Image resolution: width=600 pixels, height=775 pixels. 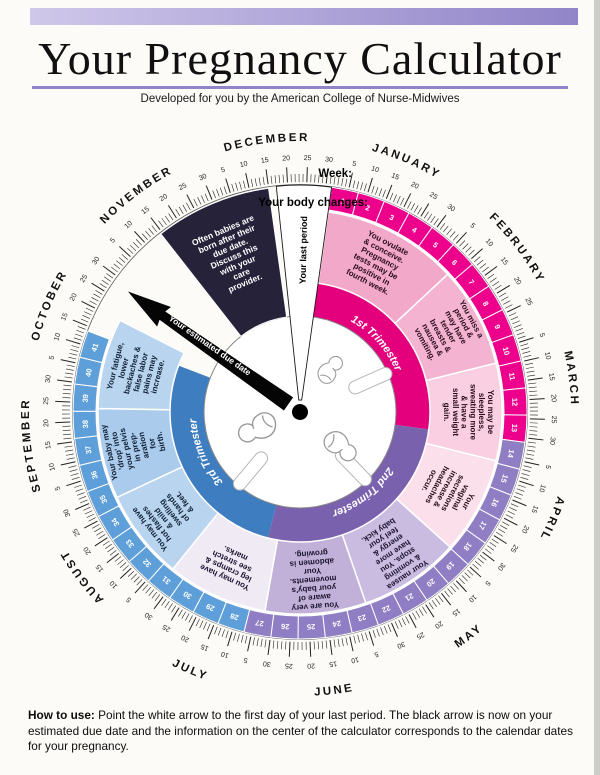 What do you see at coordinates (550, 519) in the screenshot?
I see `month-label-path: APRIL` at bounding box center [550, 519].